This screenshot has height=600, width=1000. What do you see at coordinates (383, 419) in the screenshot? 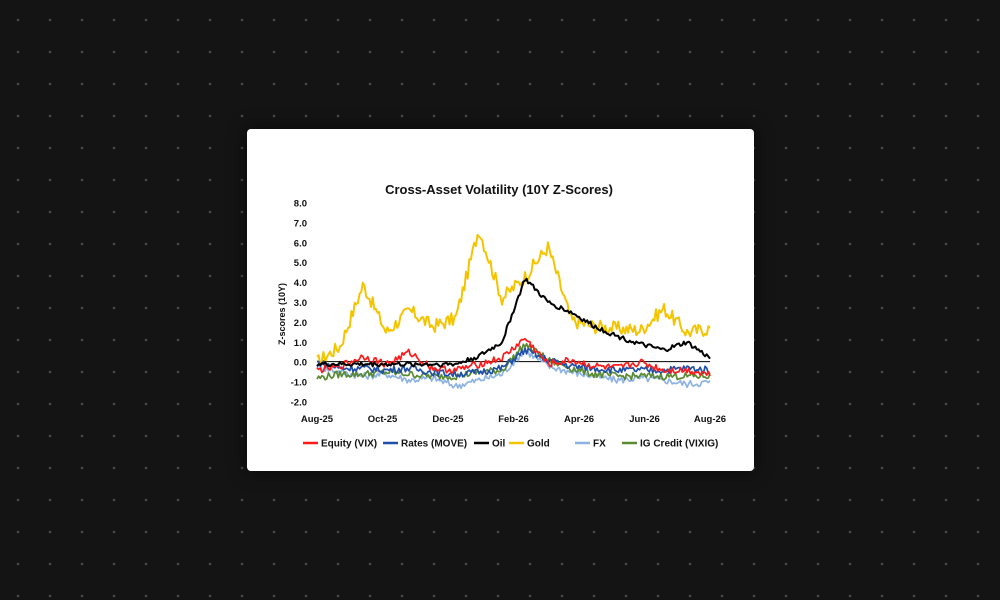
I see `x-tick-label: Oct-25` at bounding box center [383, 419].